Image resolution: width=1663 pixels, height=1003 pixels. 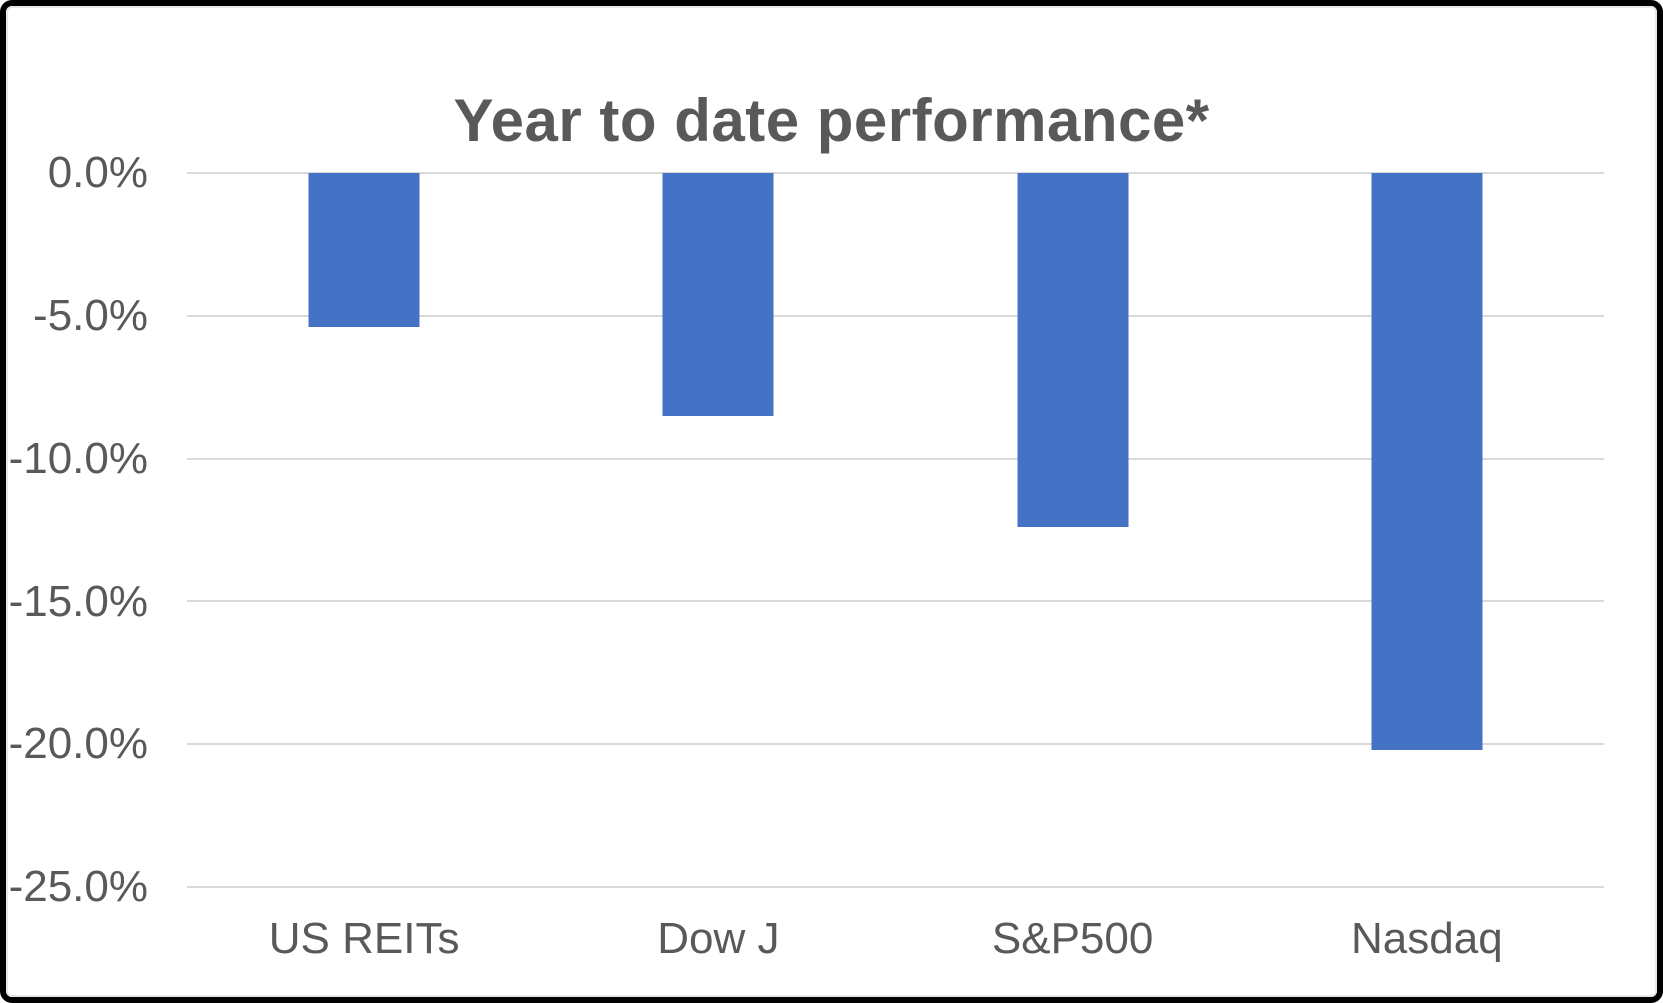 I want to click on xlabel-us-reits: US REITs, so click(x=364, y=938).